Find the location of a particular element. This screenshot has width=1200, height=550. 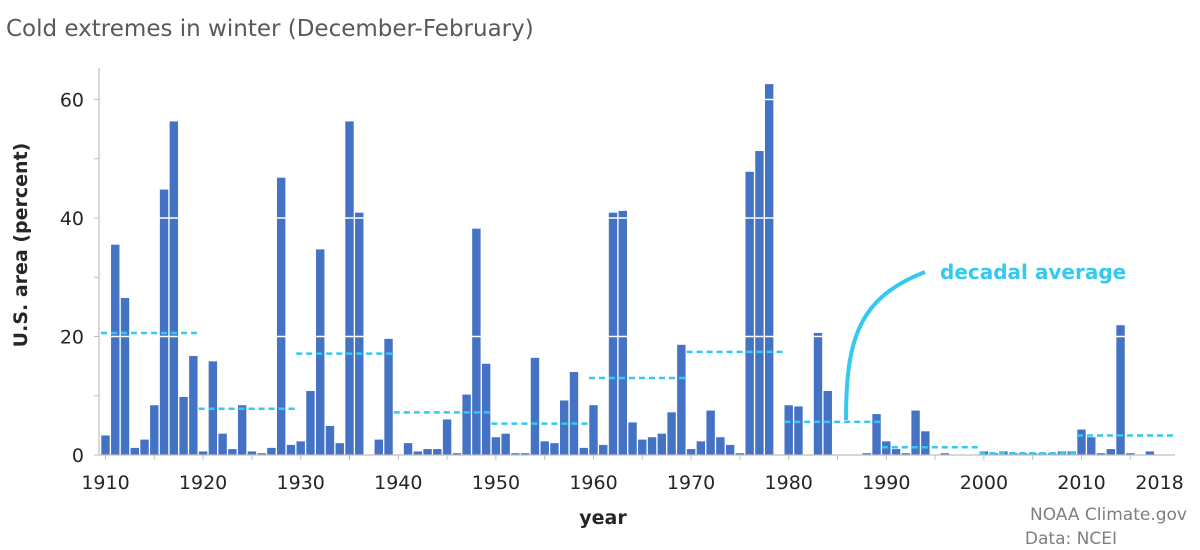

bar-2011 is located at coordinates (1091, 446).